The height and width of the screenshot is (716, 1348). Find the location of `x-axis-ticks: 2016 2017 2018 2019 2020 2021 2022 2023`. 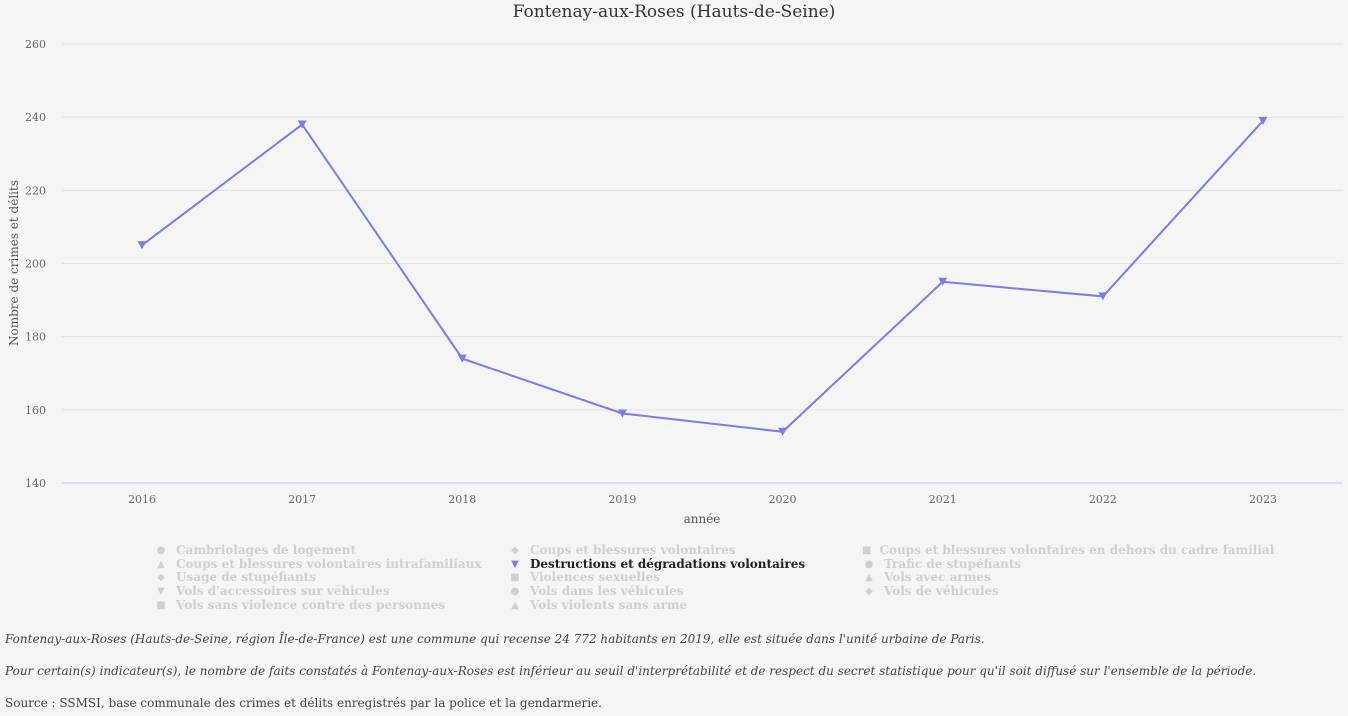

x-axis-ticks: 2016 2017 2018 2019 2020 2021 2022 2023 is located at coordinates (702, 499).